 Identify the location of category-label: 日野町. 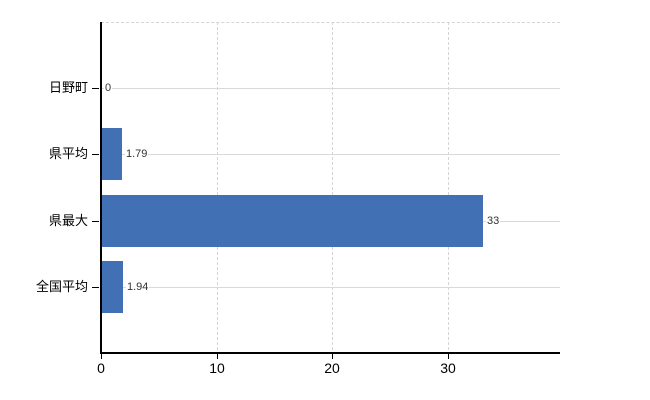
(68, 87).